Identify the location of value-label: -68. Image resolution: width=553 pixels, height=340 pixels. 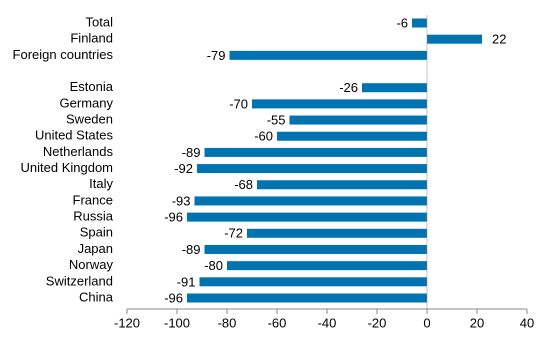
(243, 184).